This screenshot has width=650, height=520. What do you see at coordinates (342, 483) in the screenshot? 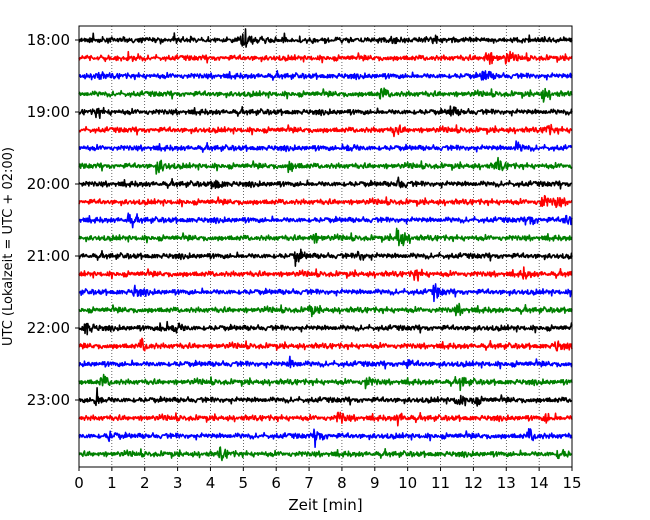
I see `x-tick-label: 8` at bounding box center [342, 483].